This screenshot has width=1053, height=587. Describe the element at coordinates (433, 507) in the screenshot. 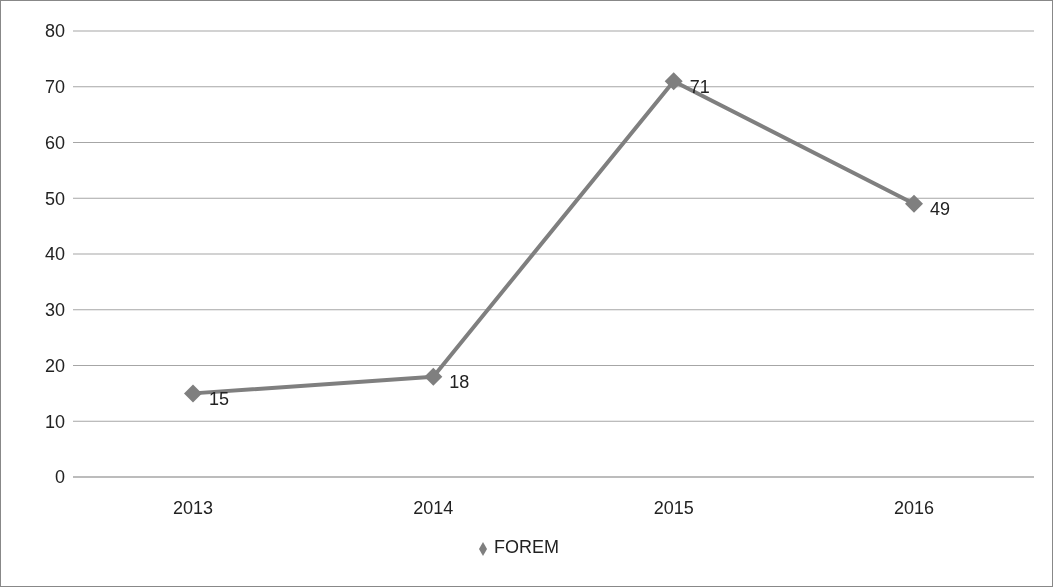

I see `x-tick-label: 2014` at that location.